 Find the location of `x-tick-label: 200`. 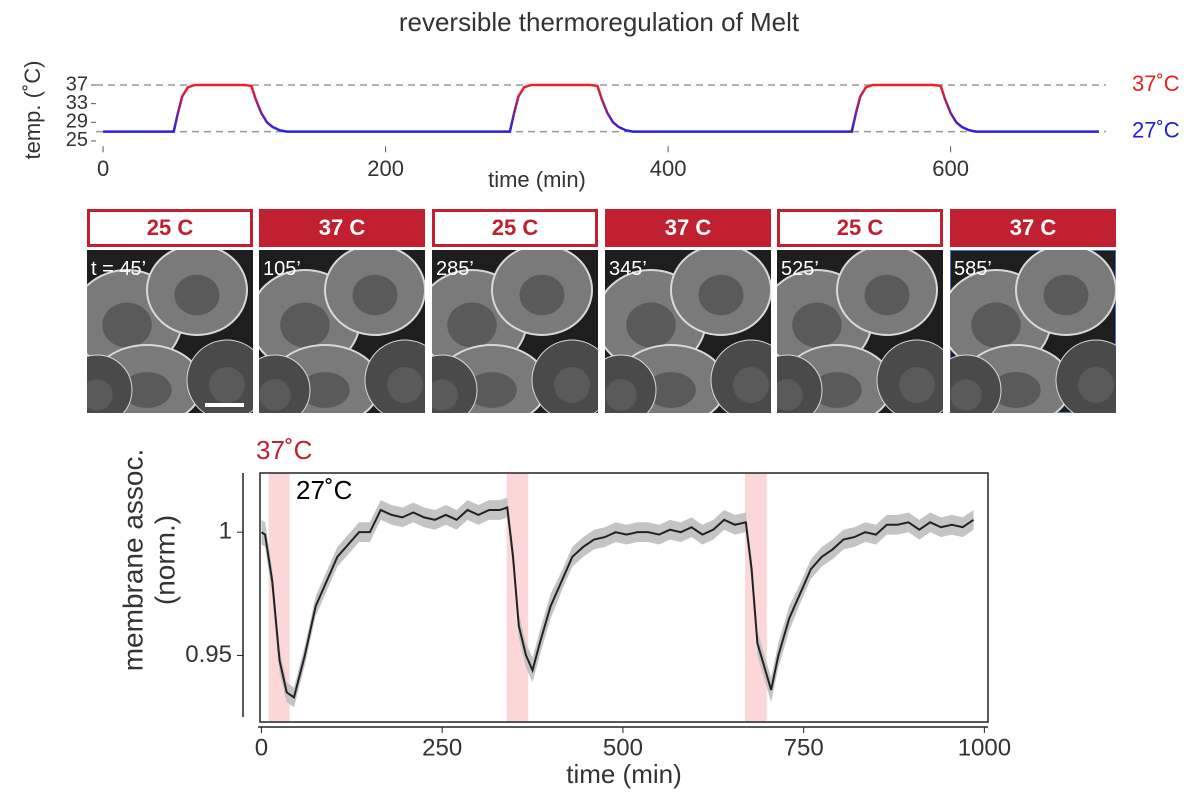

x-tick-label: 200 is located at coordinates (385, 168).